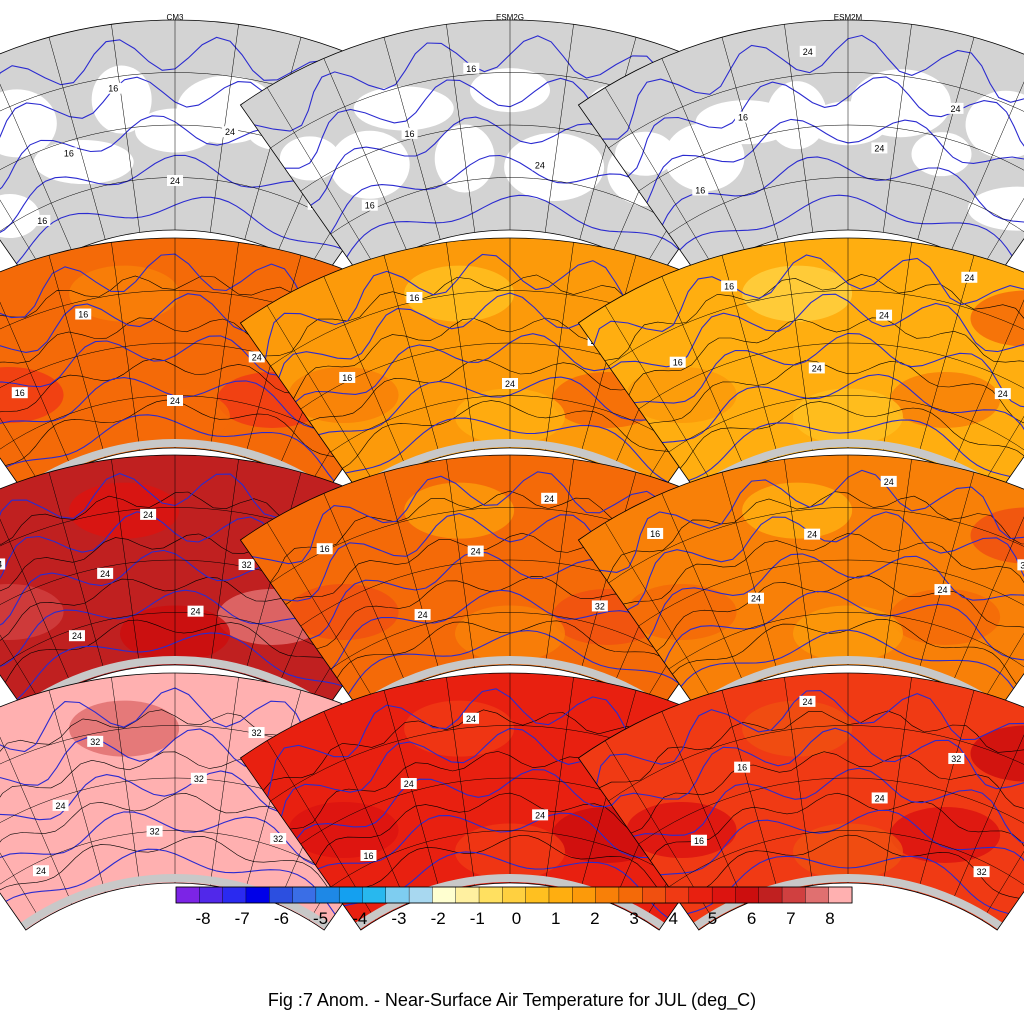 This screenshot has height=1024, width=1024. Describe the element at coordinates (848, 17) in the screenshot. I see `column-title-esm2m: ESM2M` at that location.